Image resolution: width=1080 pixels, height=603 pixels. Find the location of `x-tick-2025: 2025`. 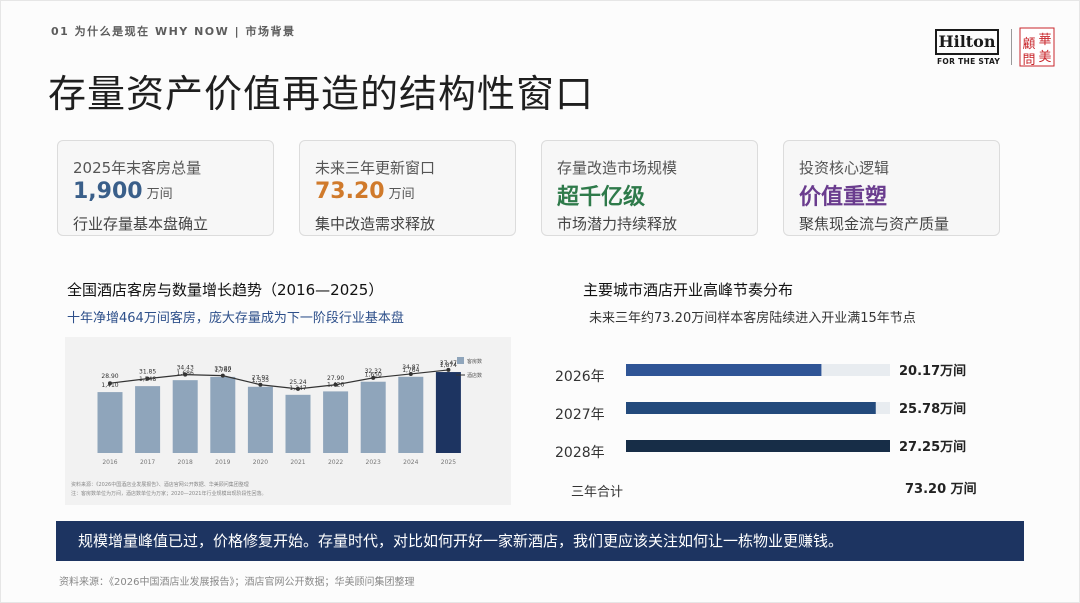

x-tick-2025: 2025 is located at coordinates (448, 462).